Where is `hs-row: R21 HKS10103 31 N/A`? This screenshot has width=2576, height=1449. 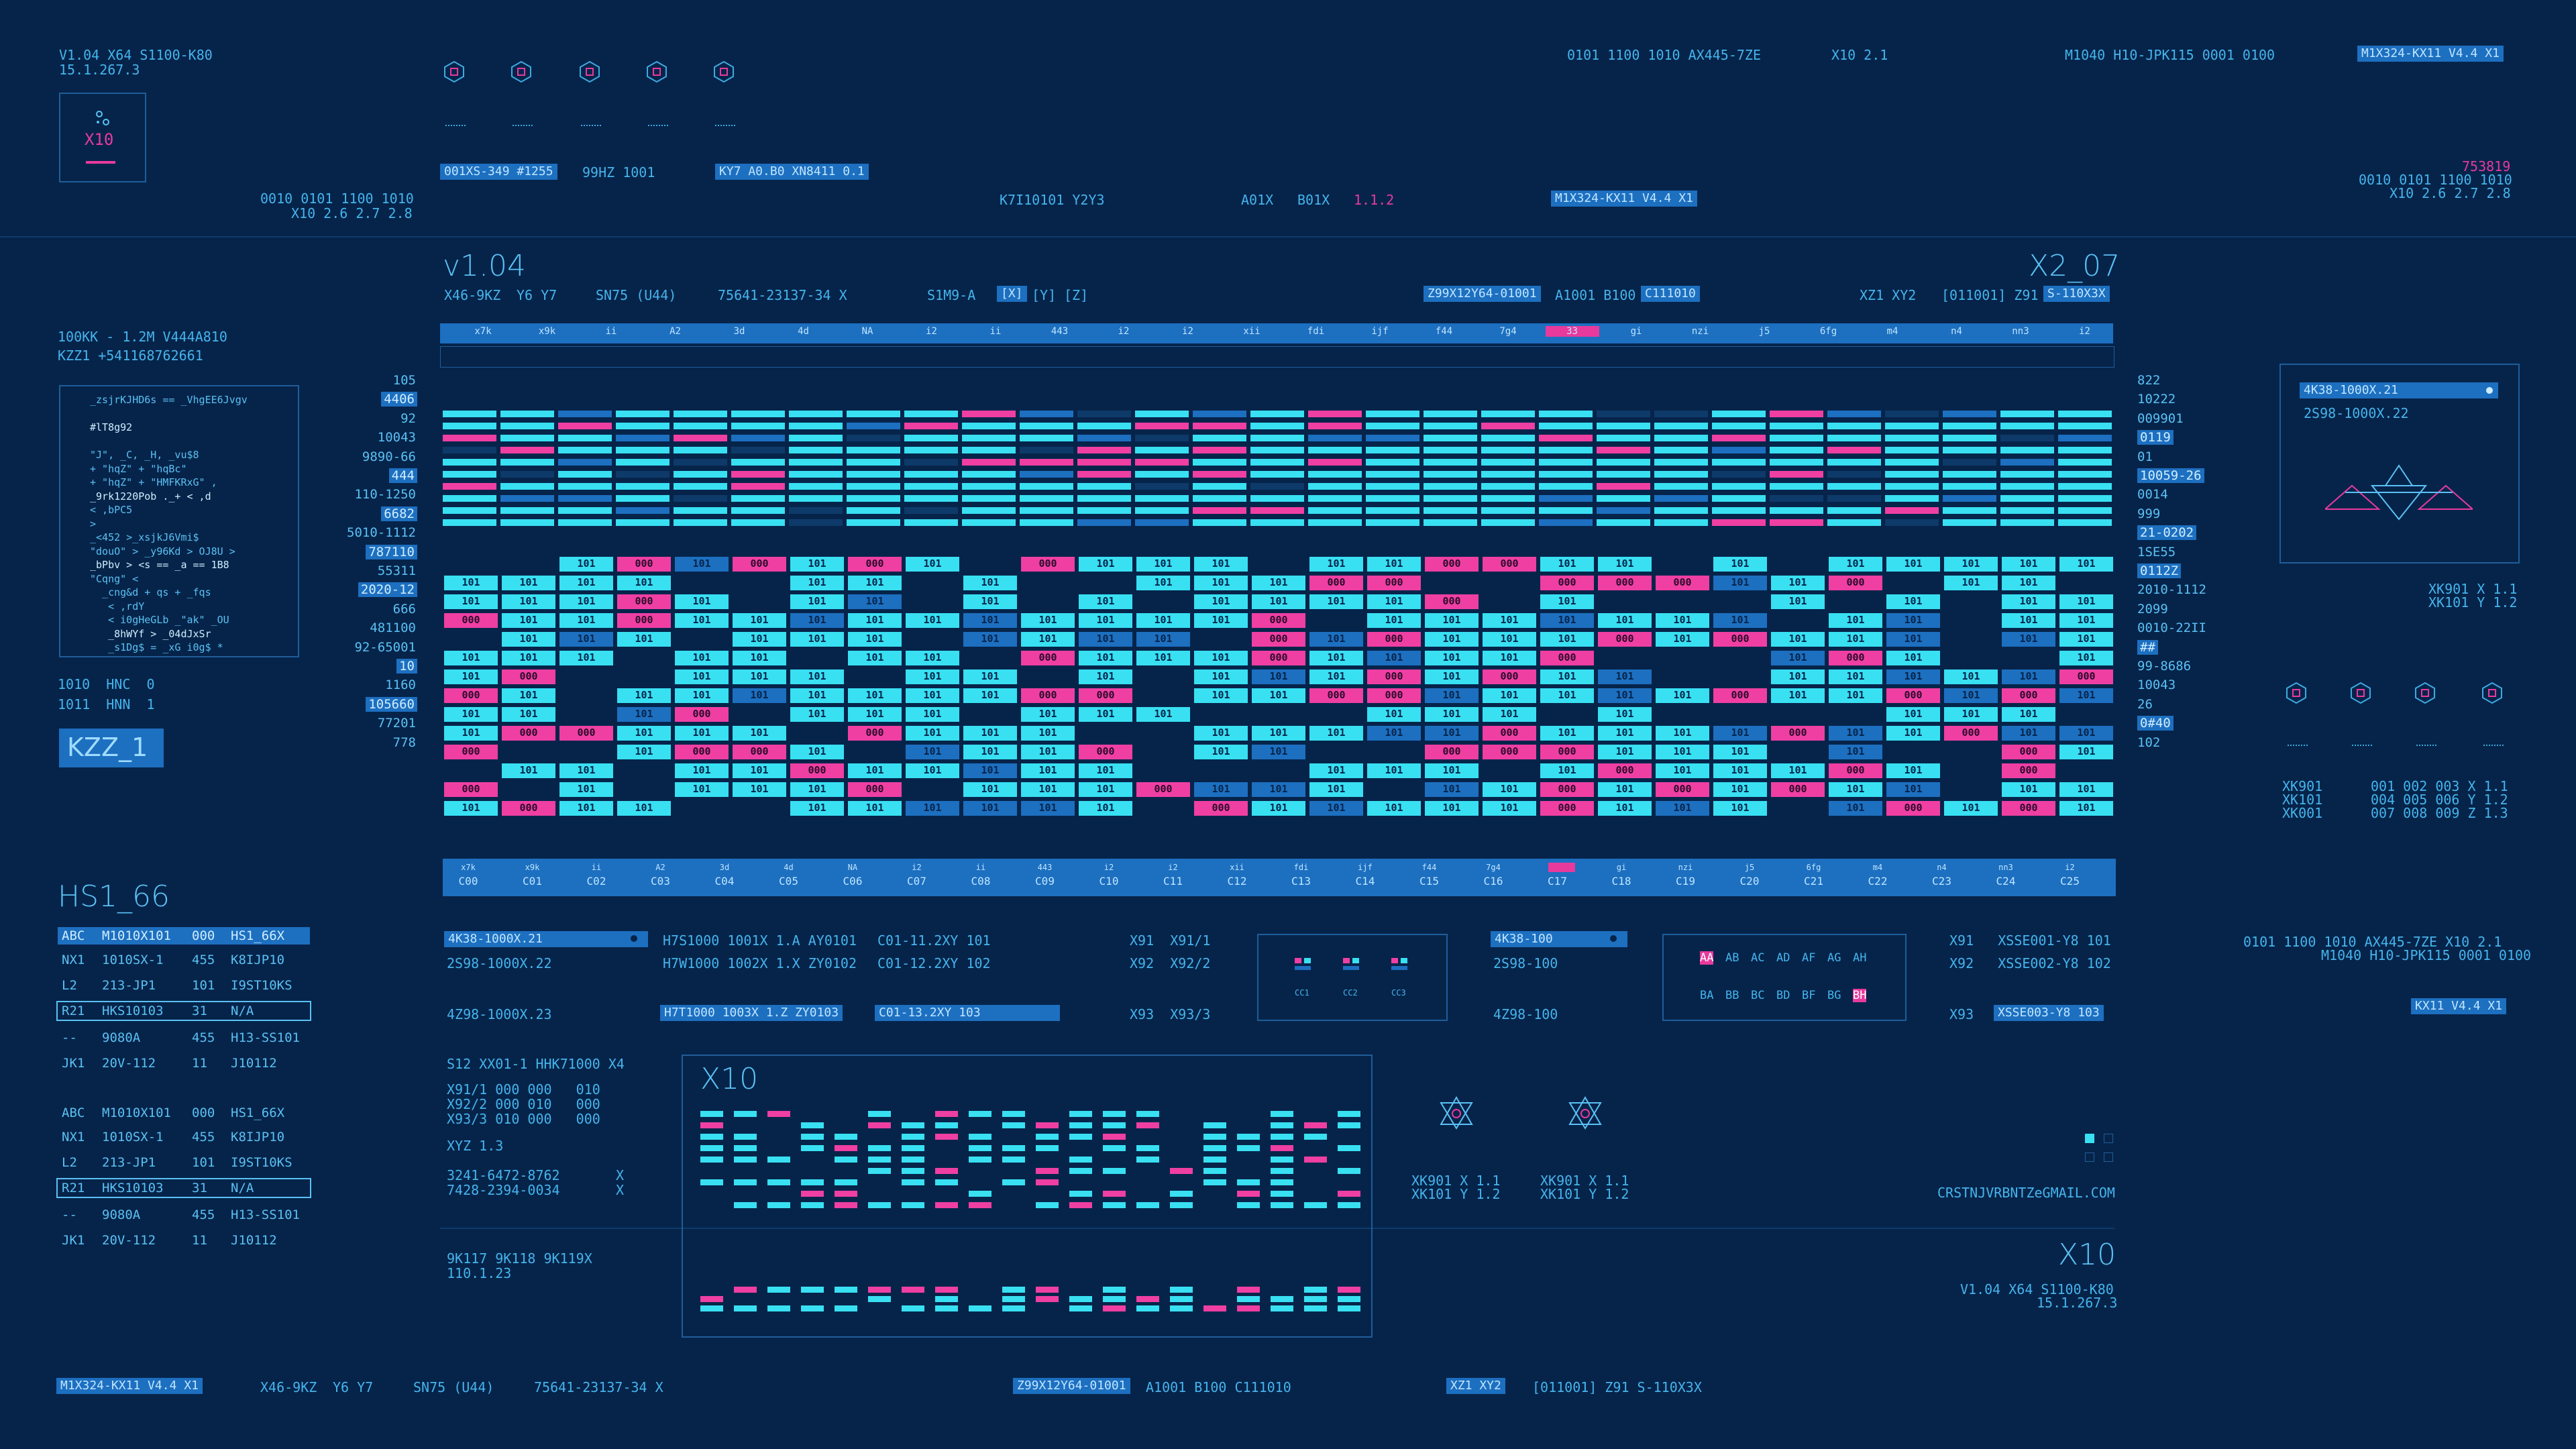 hs-row: R21 HKS10103 31 N/A is located at coordinates (183, 1011).